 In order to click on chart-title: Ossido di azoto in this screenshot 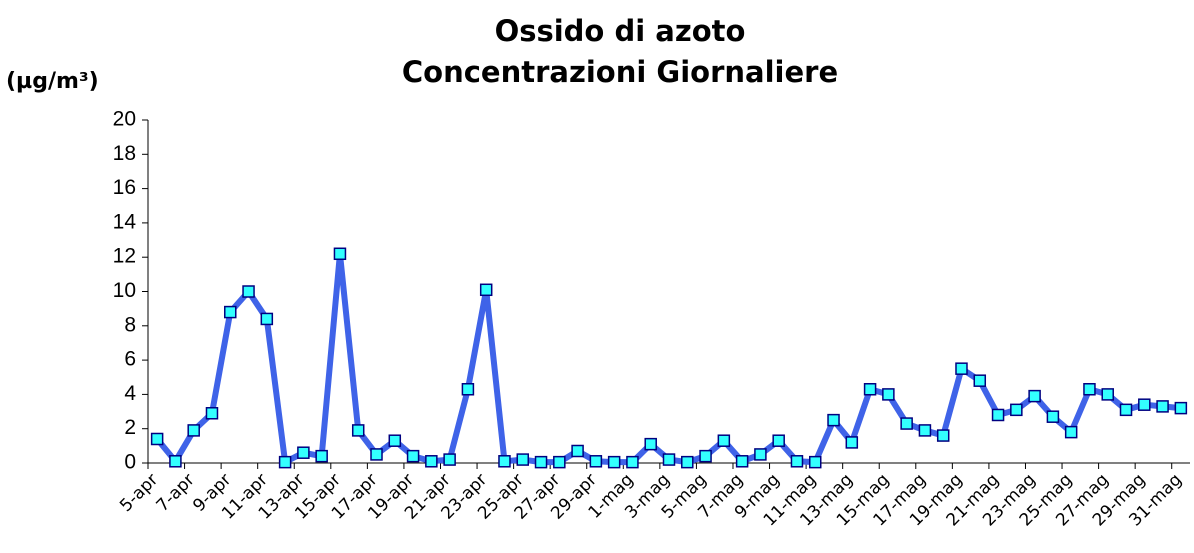, I will do `click(620, 31)`.